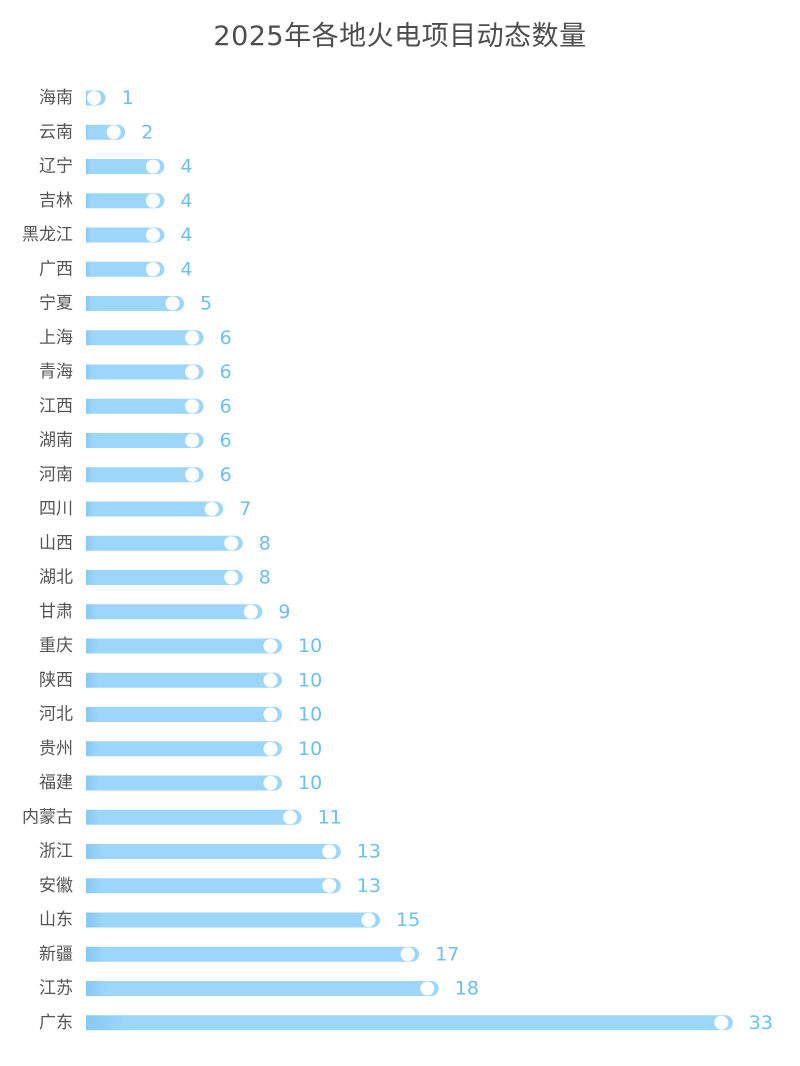  Describe the element at coordinates (56, 406) in the screenshot. I see `category-label: 江西` at that location.